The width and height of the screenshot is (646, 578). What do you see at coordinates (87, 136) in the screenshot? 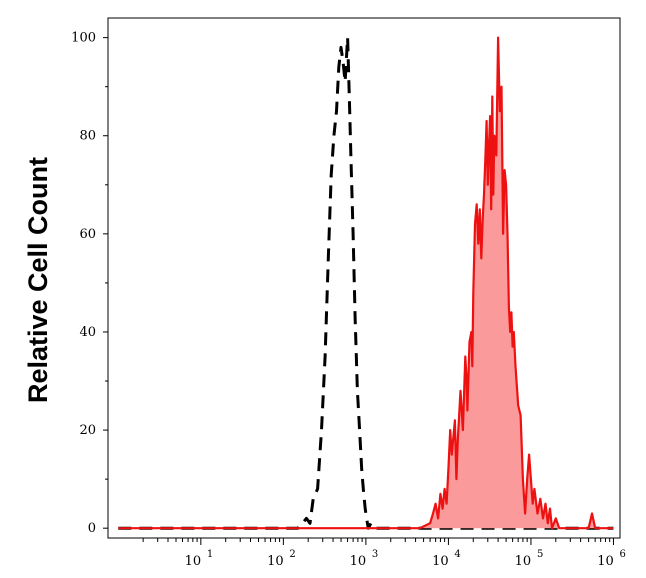
I see `y-tick-label: 80` at bounding box center [87, 136].